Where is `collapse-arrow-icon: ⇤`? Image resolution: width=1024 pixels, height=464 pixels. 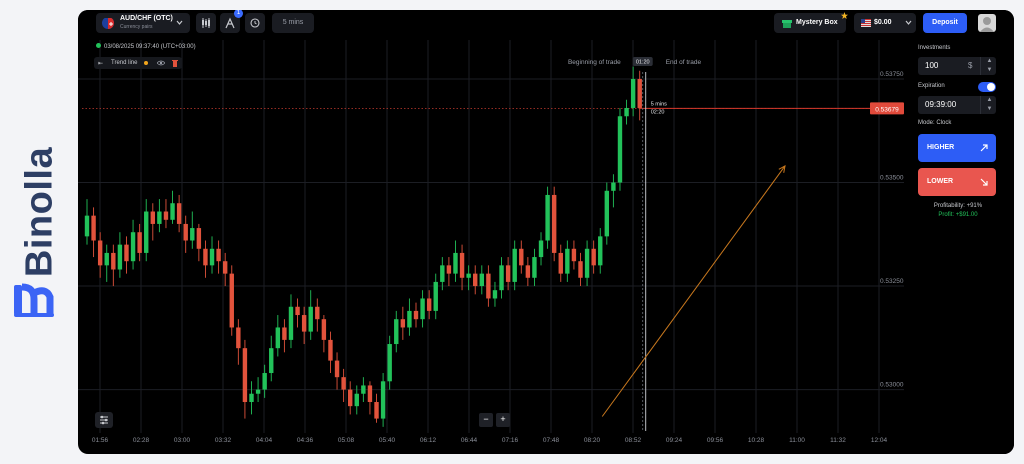 collapse-arrow-icon: ⇤ is located at coordinates (101, 64).